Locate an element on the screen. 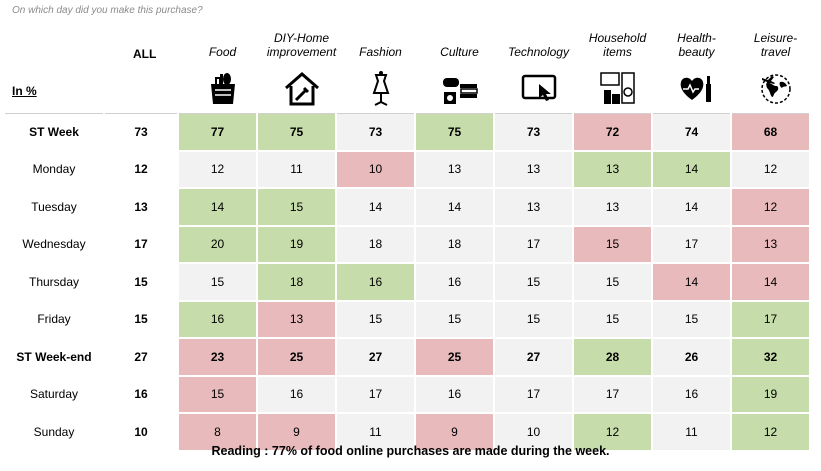 The width and height of the screenshot is (821, 471). value-cell-leisure: 68 is located at coordinates (771, 132).